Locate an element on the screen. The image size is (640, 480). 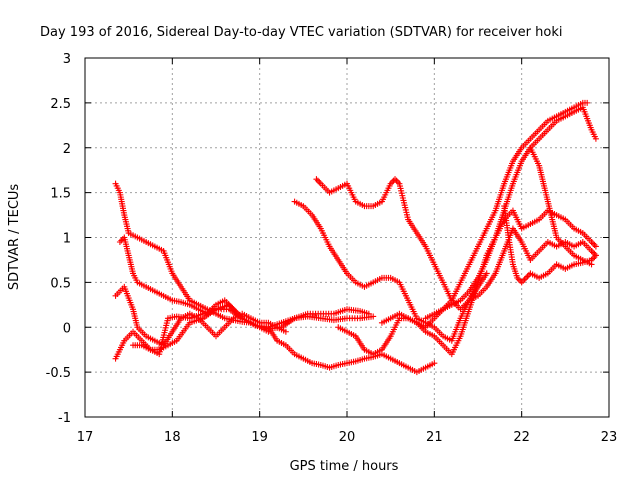
x-tick-label: 22 is located at coordinates (521, 437).